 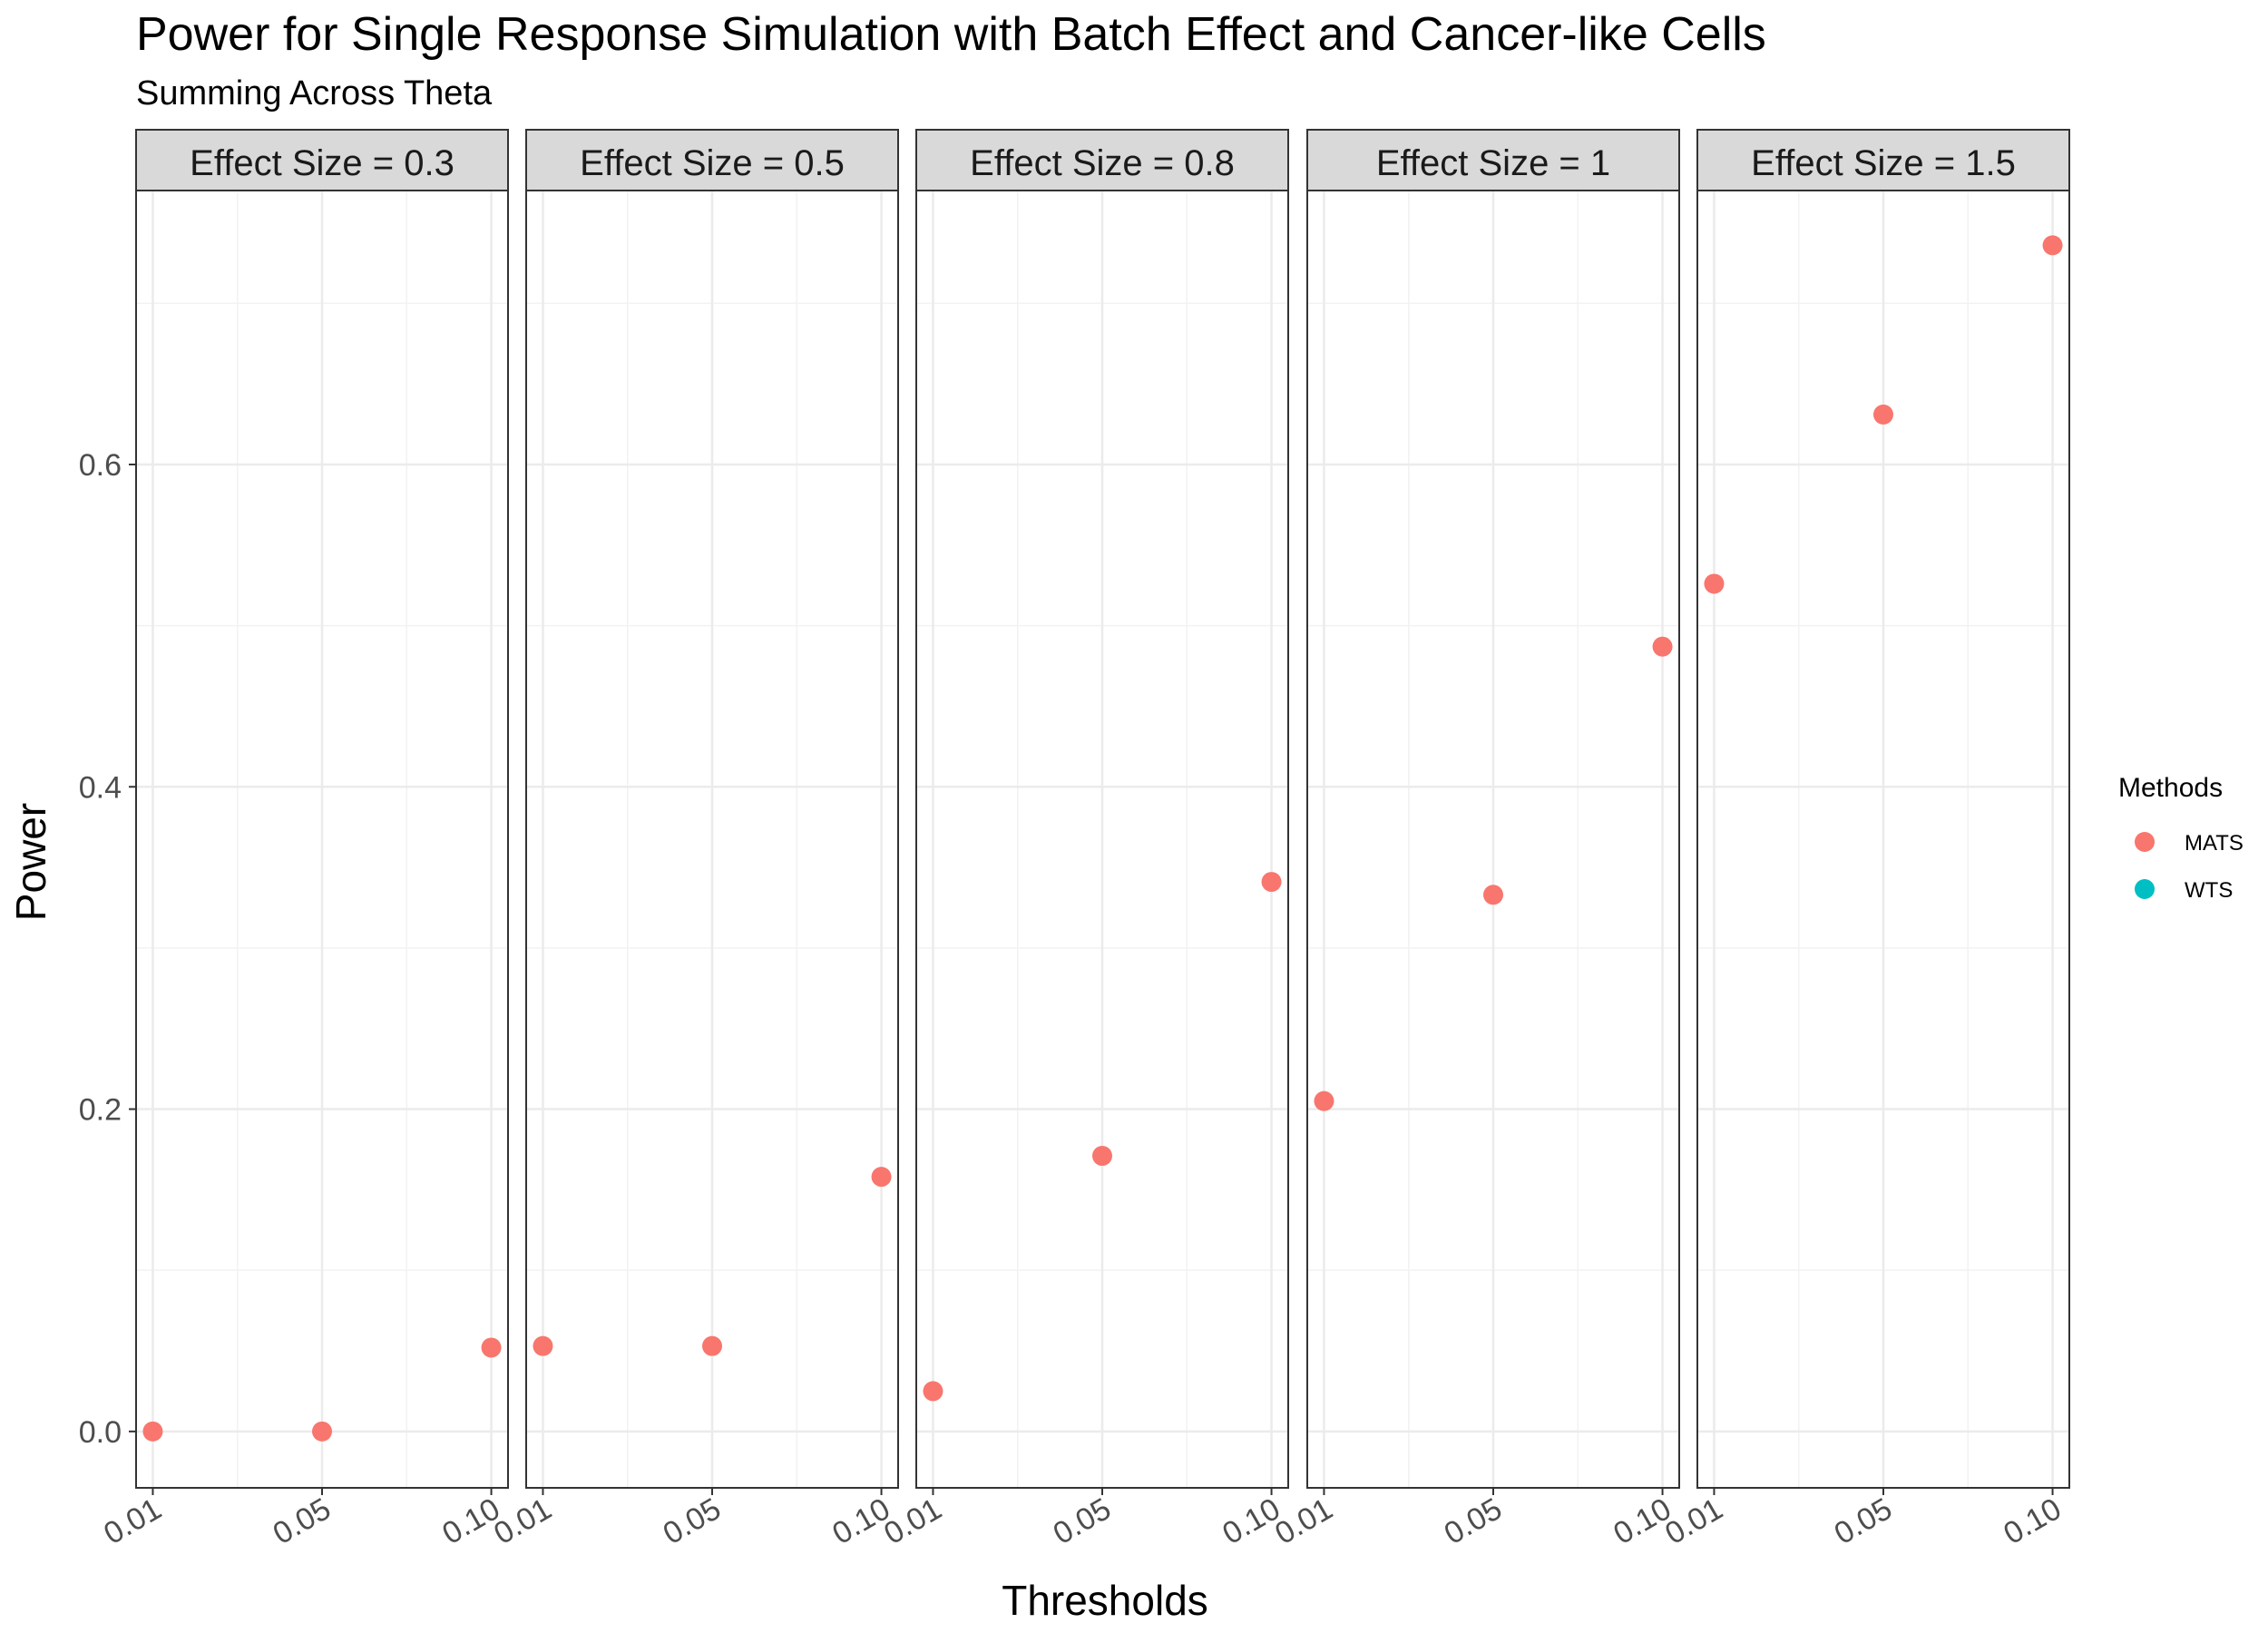 What do you see at coordinates (713, 163) in the screenshot?
I see `facet-strip-label: Effect Size = 0.5` at bounding box center [713, 163].